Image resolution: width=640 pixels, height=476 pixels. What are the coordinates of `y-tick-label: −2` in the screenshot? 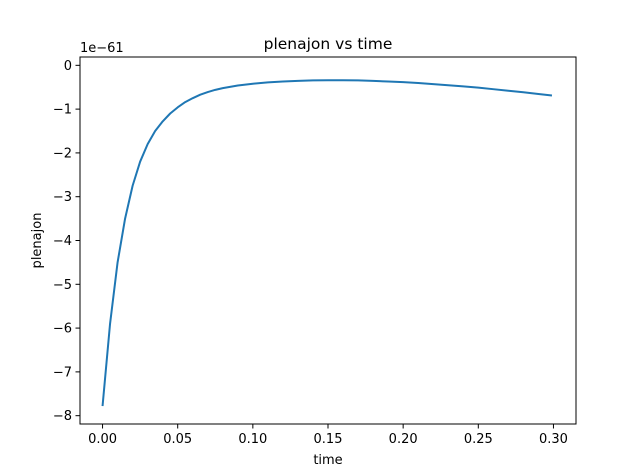 It's located at (62, 153).